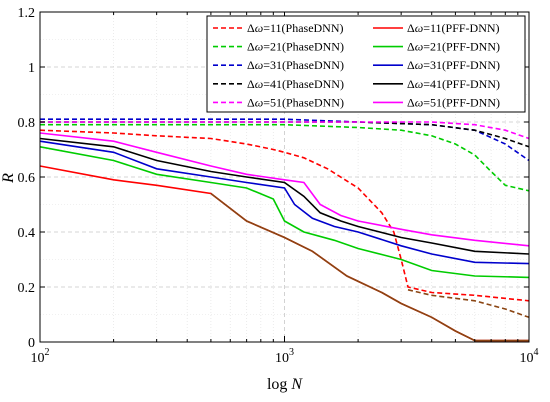 The width and height of the screenshot is (550, 402). Describe the element at coordinates (27, 178) in the screenshot. I see `y-tick-label: 0.6` at that location.